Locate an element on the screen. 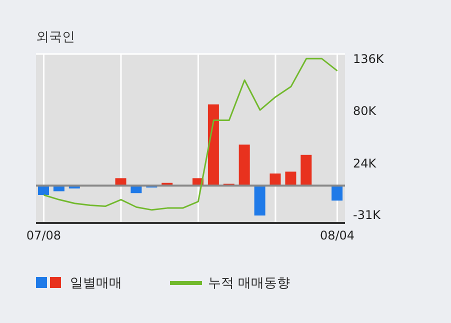  y-tick-label: 80K is located at coordinates (365, 111).